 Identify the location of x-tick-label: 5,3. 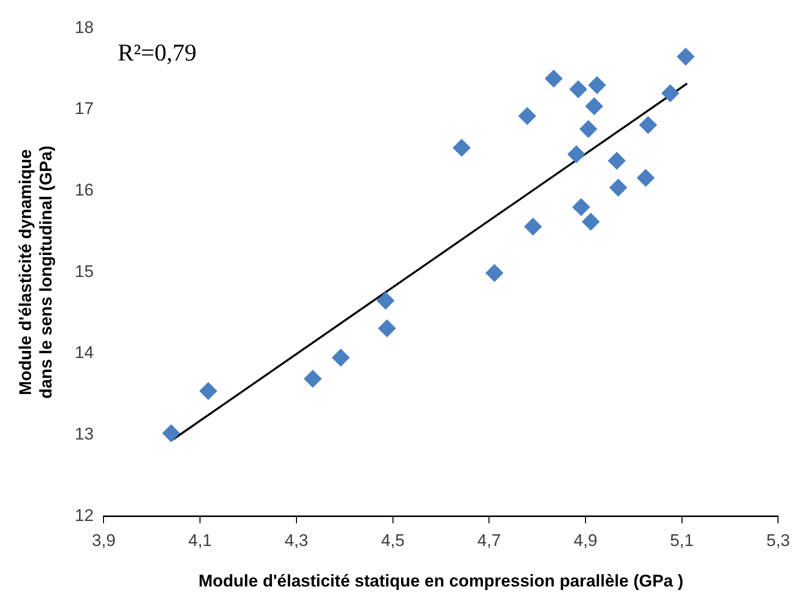
(778, 540).